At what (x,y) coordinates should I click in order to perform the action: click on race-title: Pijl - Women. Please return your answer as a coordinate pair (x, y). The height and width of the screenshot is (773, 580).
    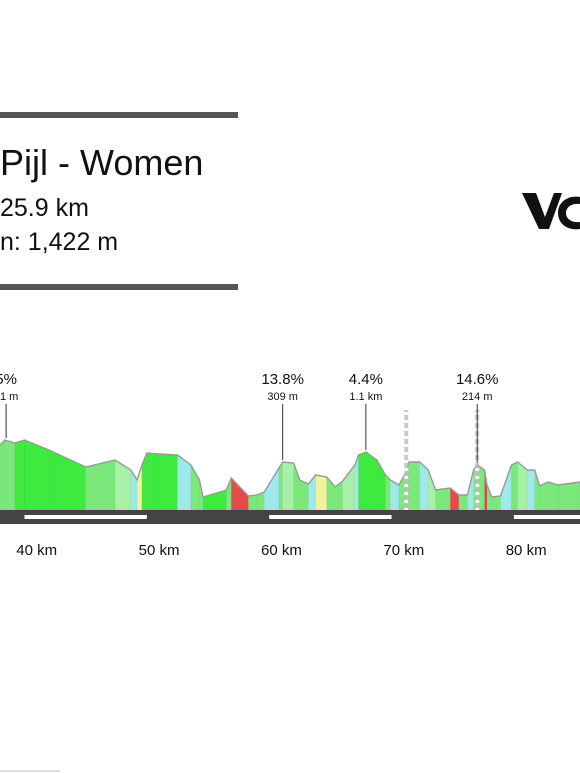
    Looking at the image, I should click on (102, 162).